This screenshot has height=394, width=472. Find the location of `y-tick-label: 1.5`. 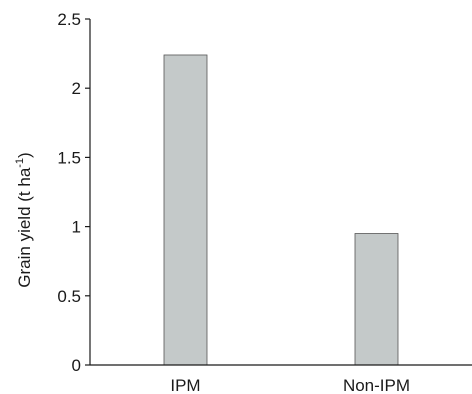

y-tick-label: 1.5 is located at coordinates (69, 157).